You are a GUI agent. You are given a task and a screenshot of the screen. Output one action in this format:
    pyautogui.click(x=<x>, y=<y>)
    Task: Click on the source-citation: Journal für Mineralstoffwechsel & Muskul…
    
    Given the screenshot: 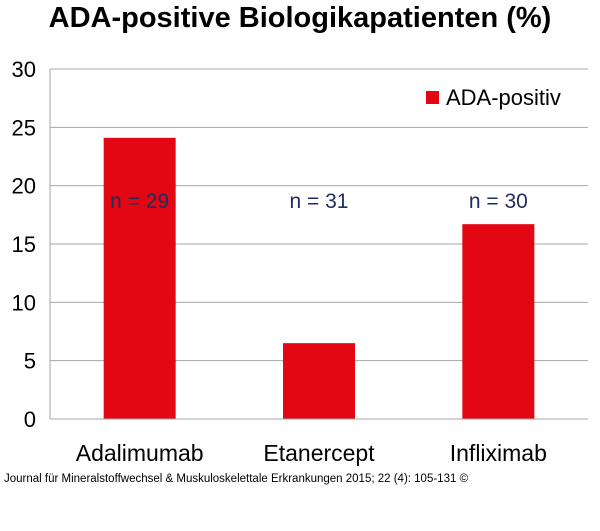 What is the action you would take?
    pyautogui.click(x=236, y=479)
    